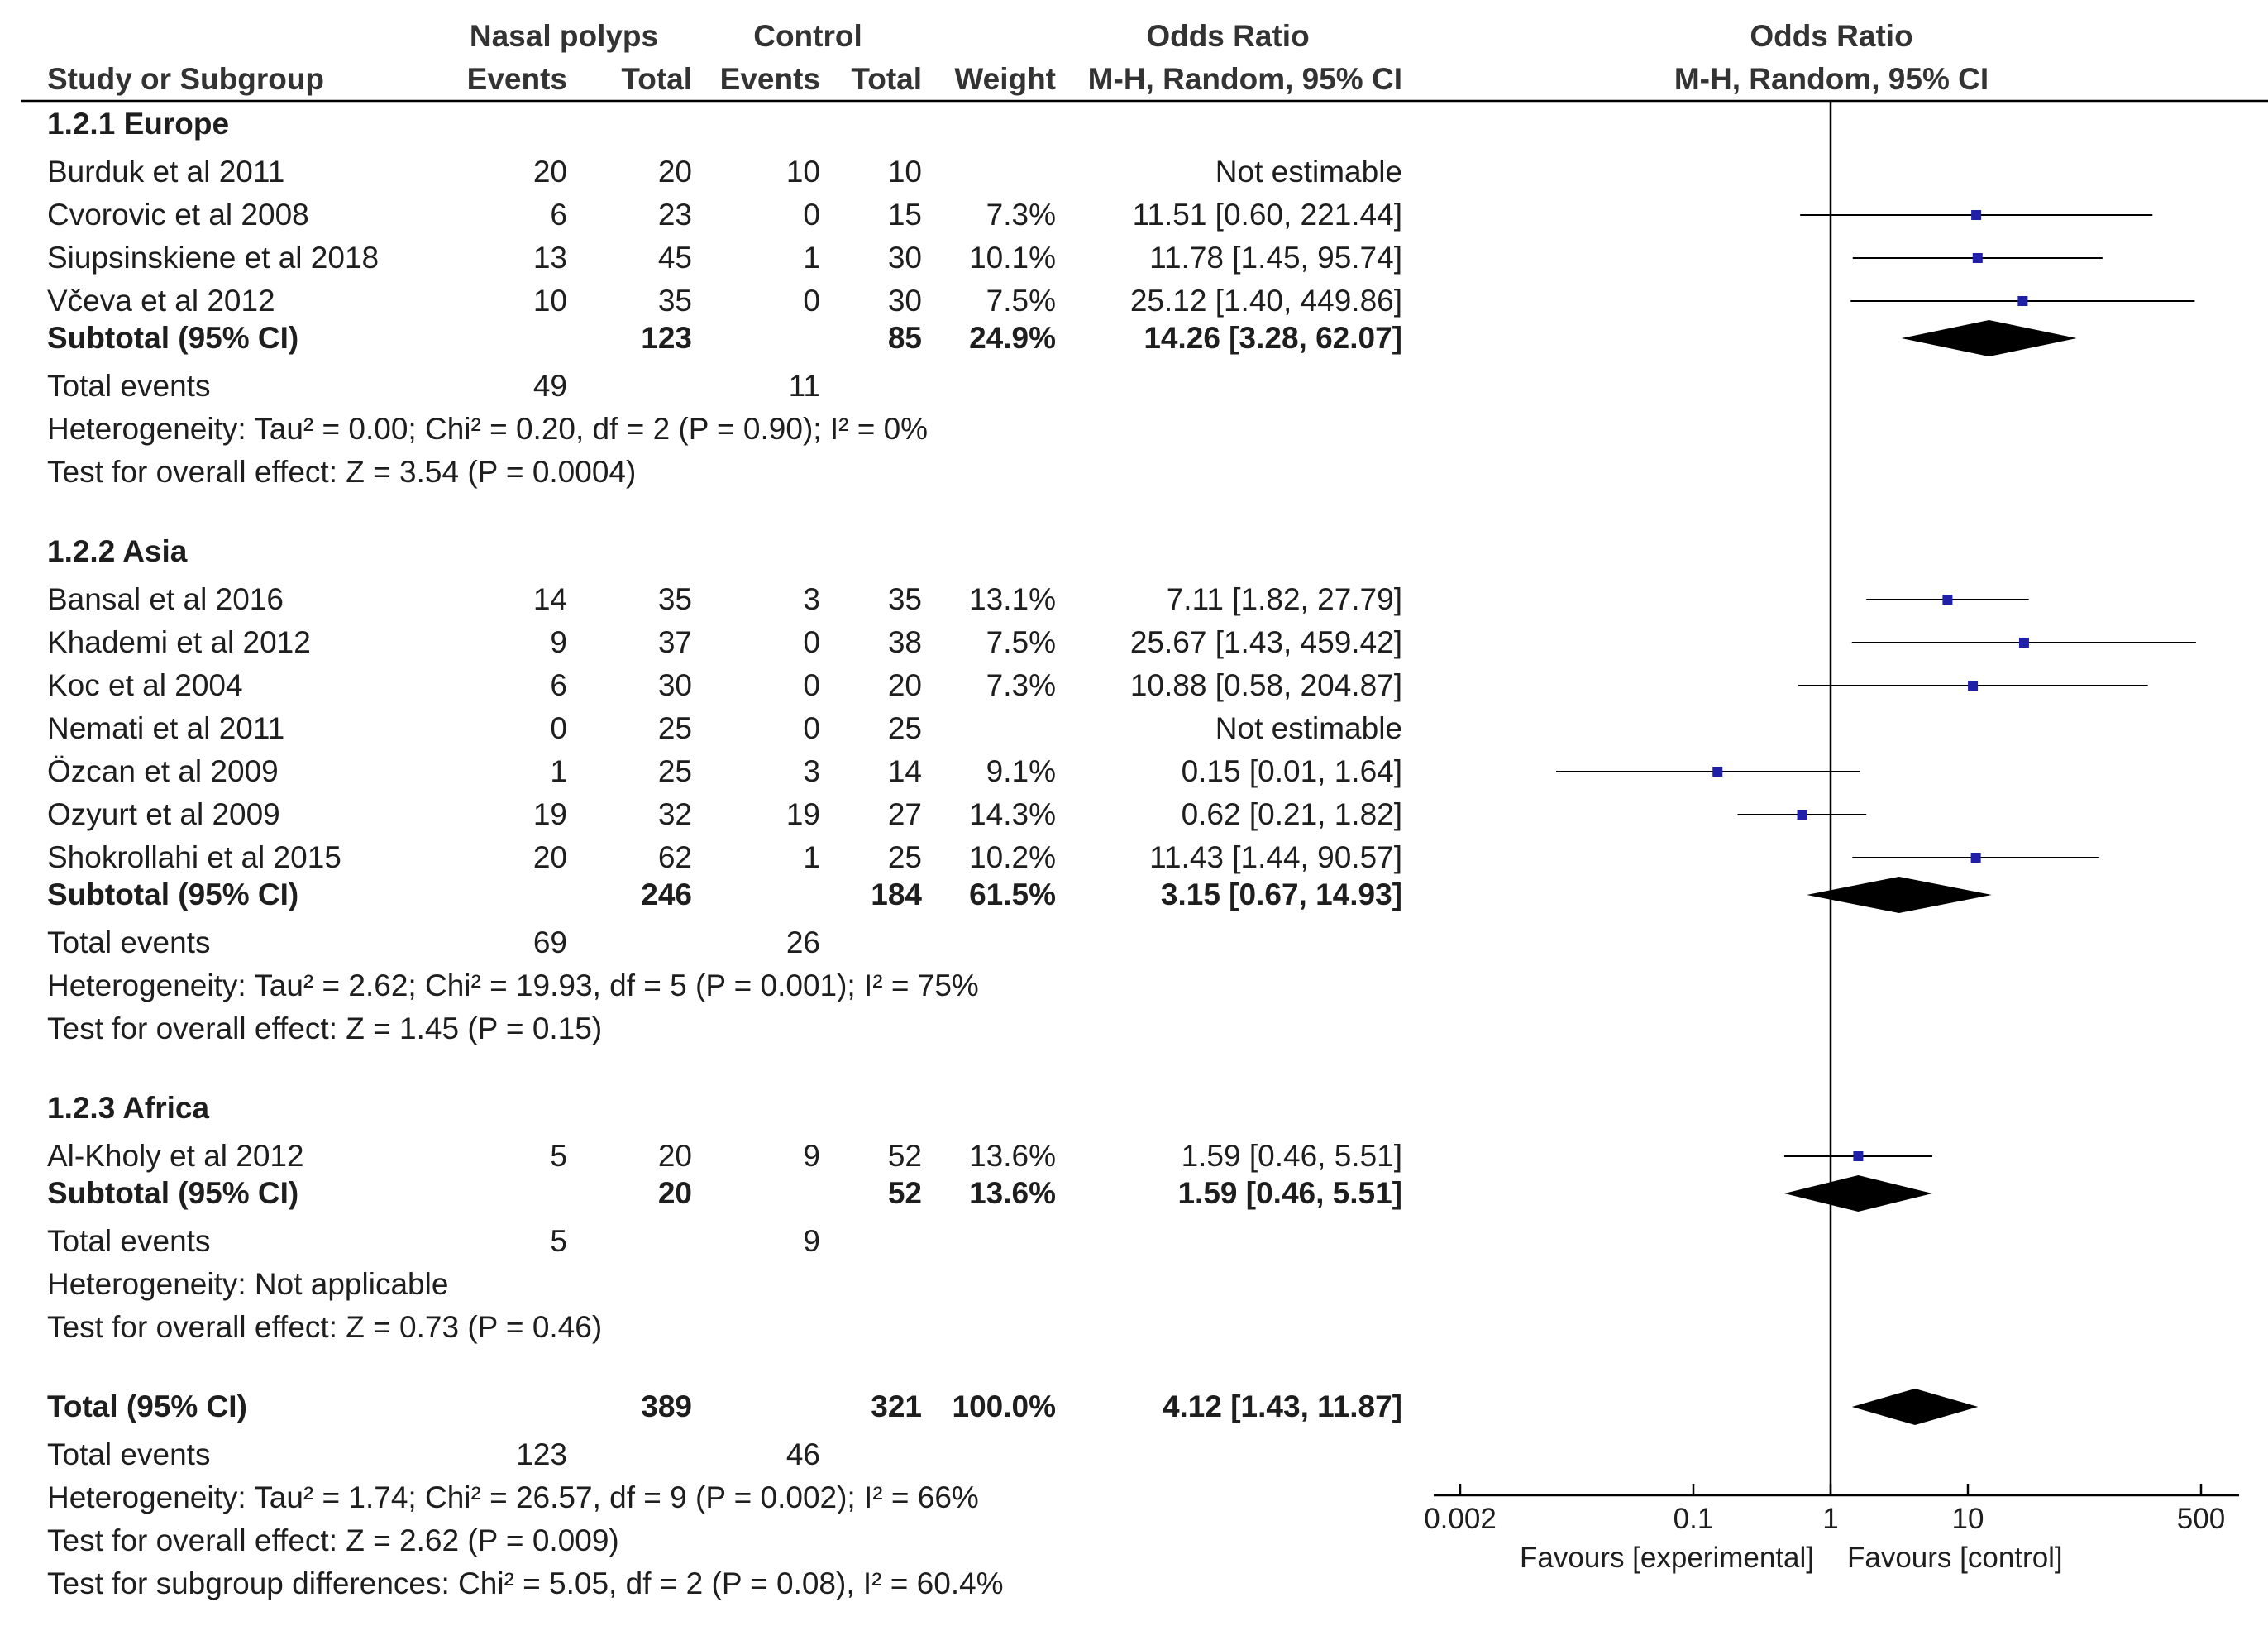 This screenshot has width=2268, height=1626. Describe the element at coordinates (194, 857) in the screenshot. I see `study-name: Shokrollahi et al 2015` at that location.